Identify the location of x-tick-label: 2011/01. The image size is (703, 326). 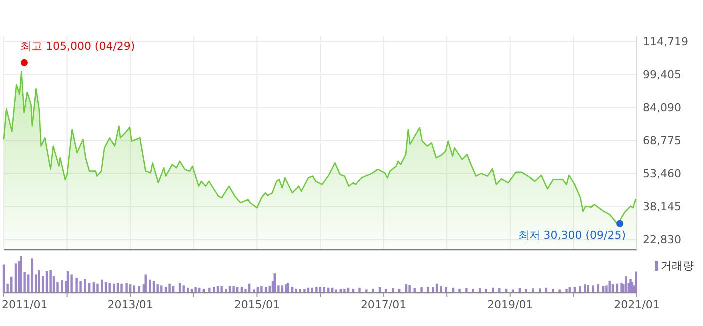
(25, 305).